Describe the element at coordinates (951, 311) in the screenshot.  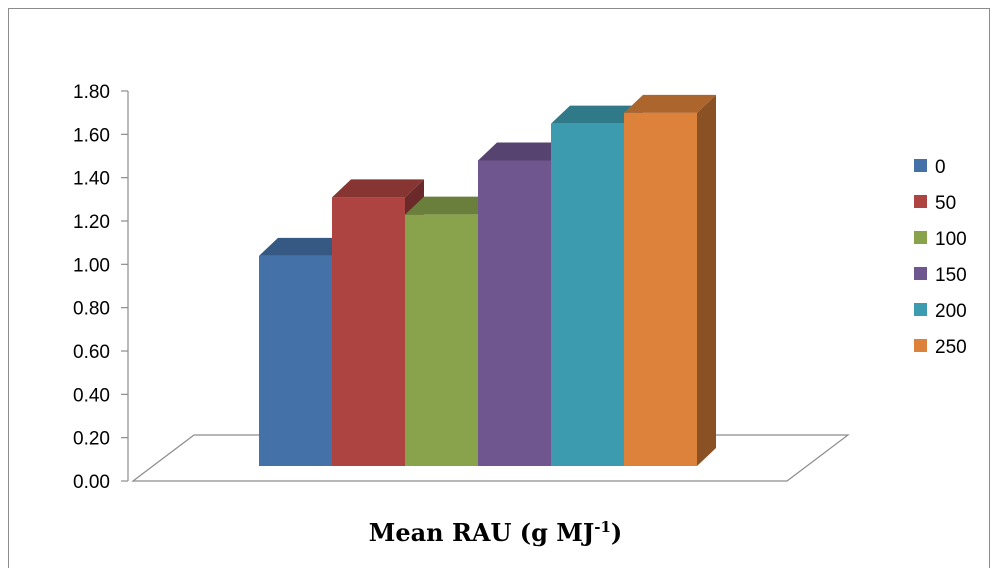
I see `legend-label: 200` at that location.